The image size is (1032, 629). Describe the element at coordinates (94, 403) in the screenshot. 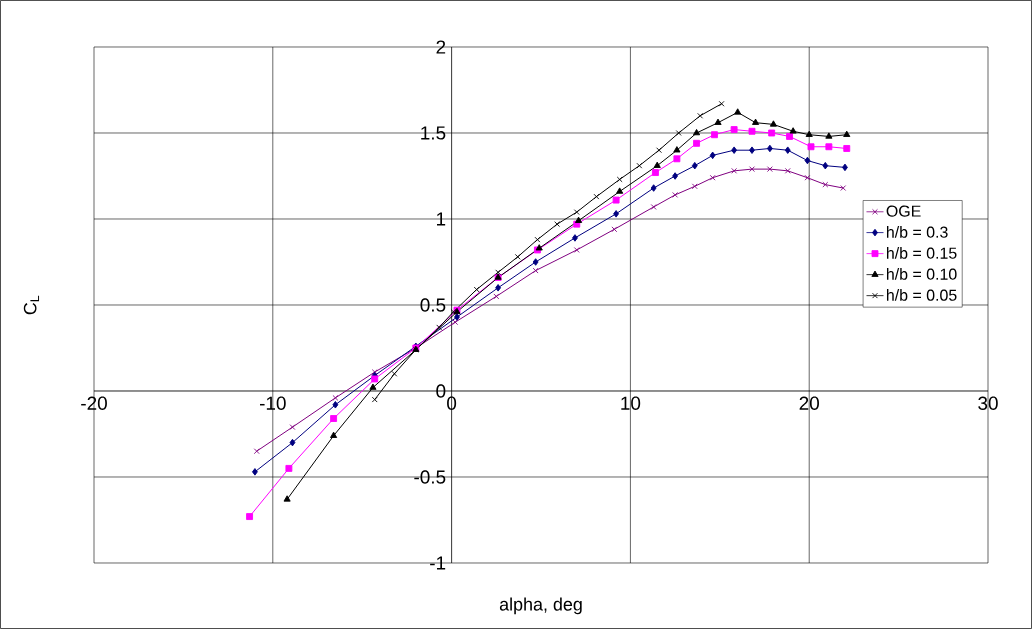

I see `x-tick-label: -20` at that location.